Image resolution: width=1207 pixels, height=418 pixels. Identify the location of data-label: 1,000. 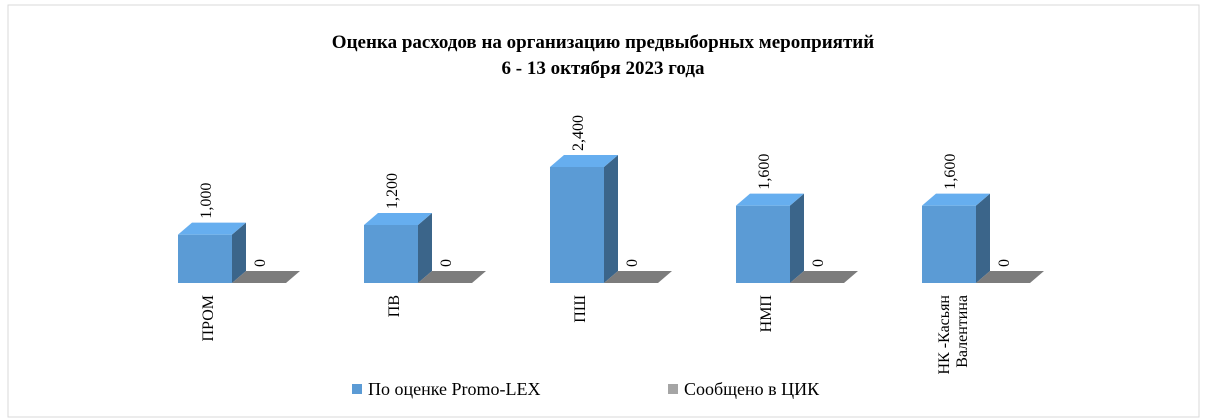
(206, 201).